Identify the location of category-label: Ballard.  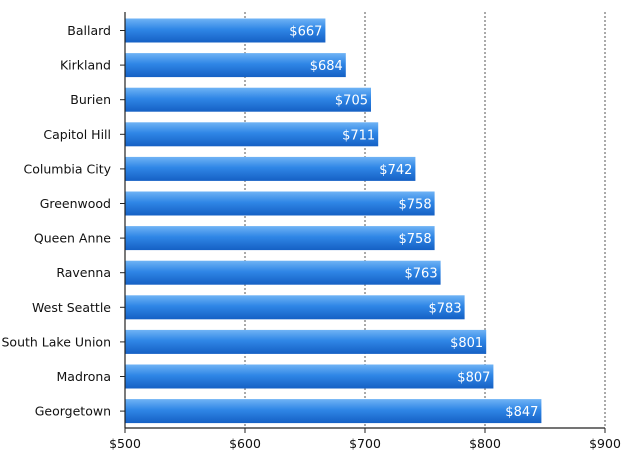
(89, 30).